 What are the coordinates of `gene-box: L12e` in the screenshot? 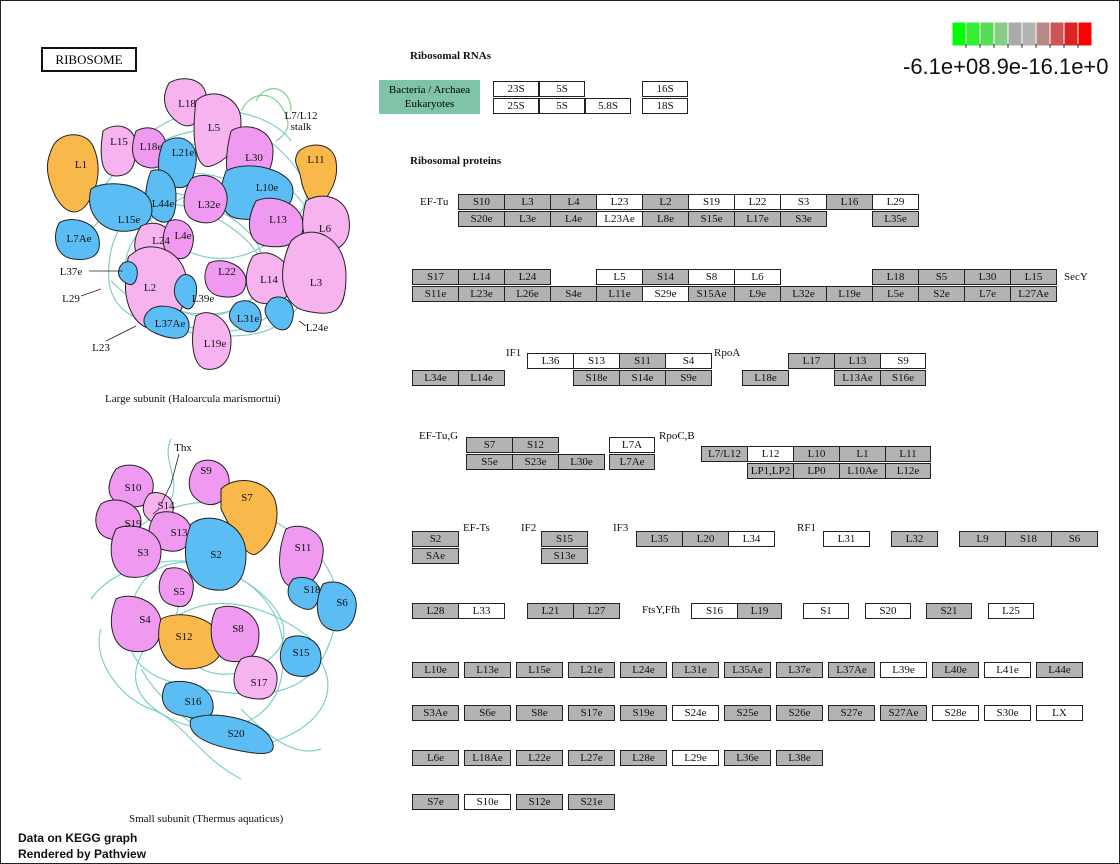 It's located at (908, 471).